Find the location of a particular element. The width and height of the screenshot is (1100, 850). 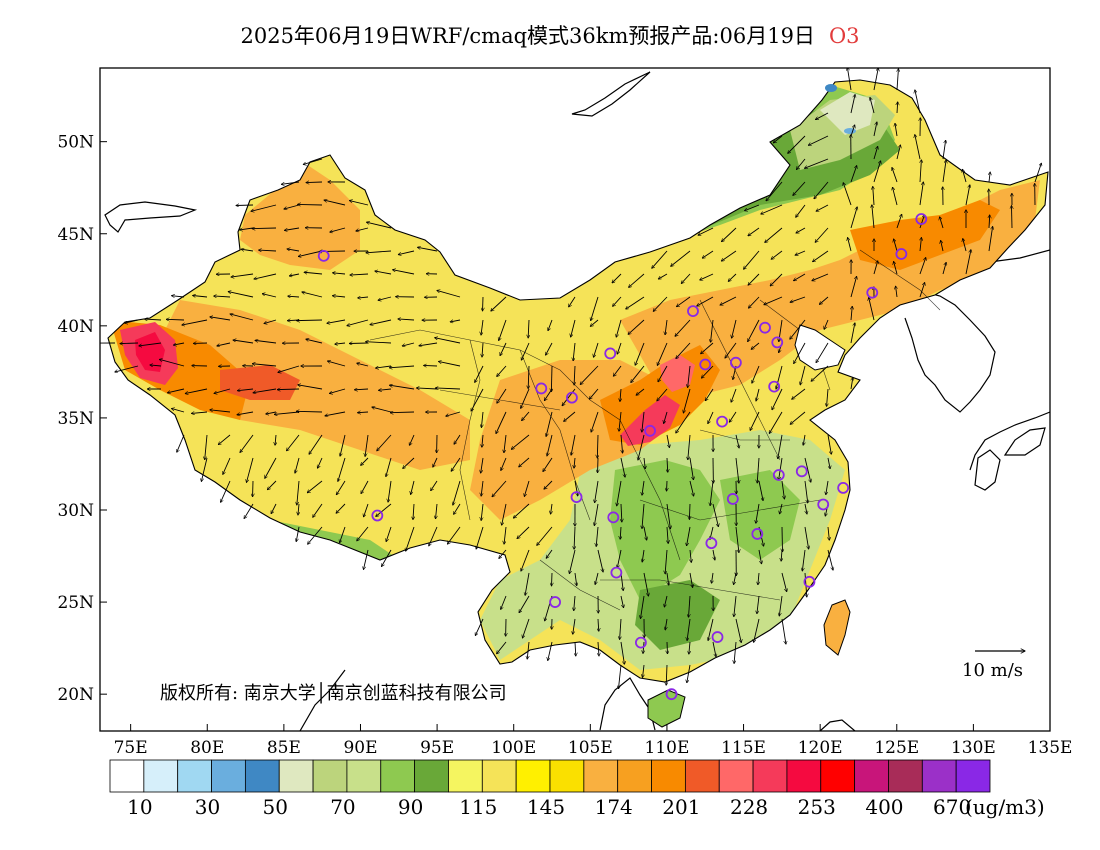

colorbar-label: 50 is located at coordinates (275, 807).